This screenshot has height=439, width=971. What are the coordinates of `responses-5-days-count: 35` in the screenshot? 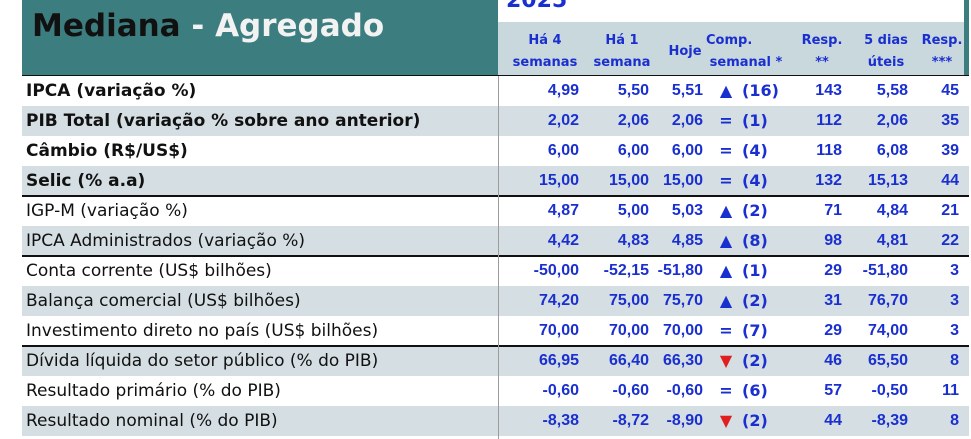 It's located at (950, 120).